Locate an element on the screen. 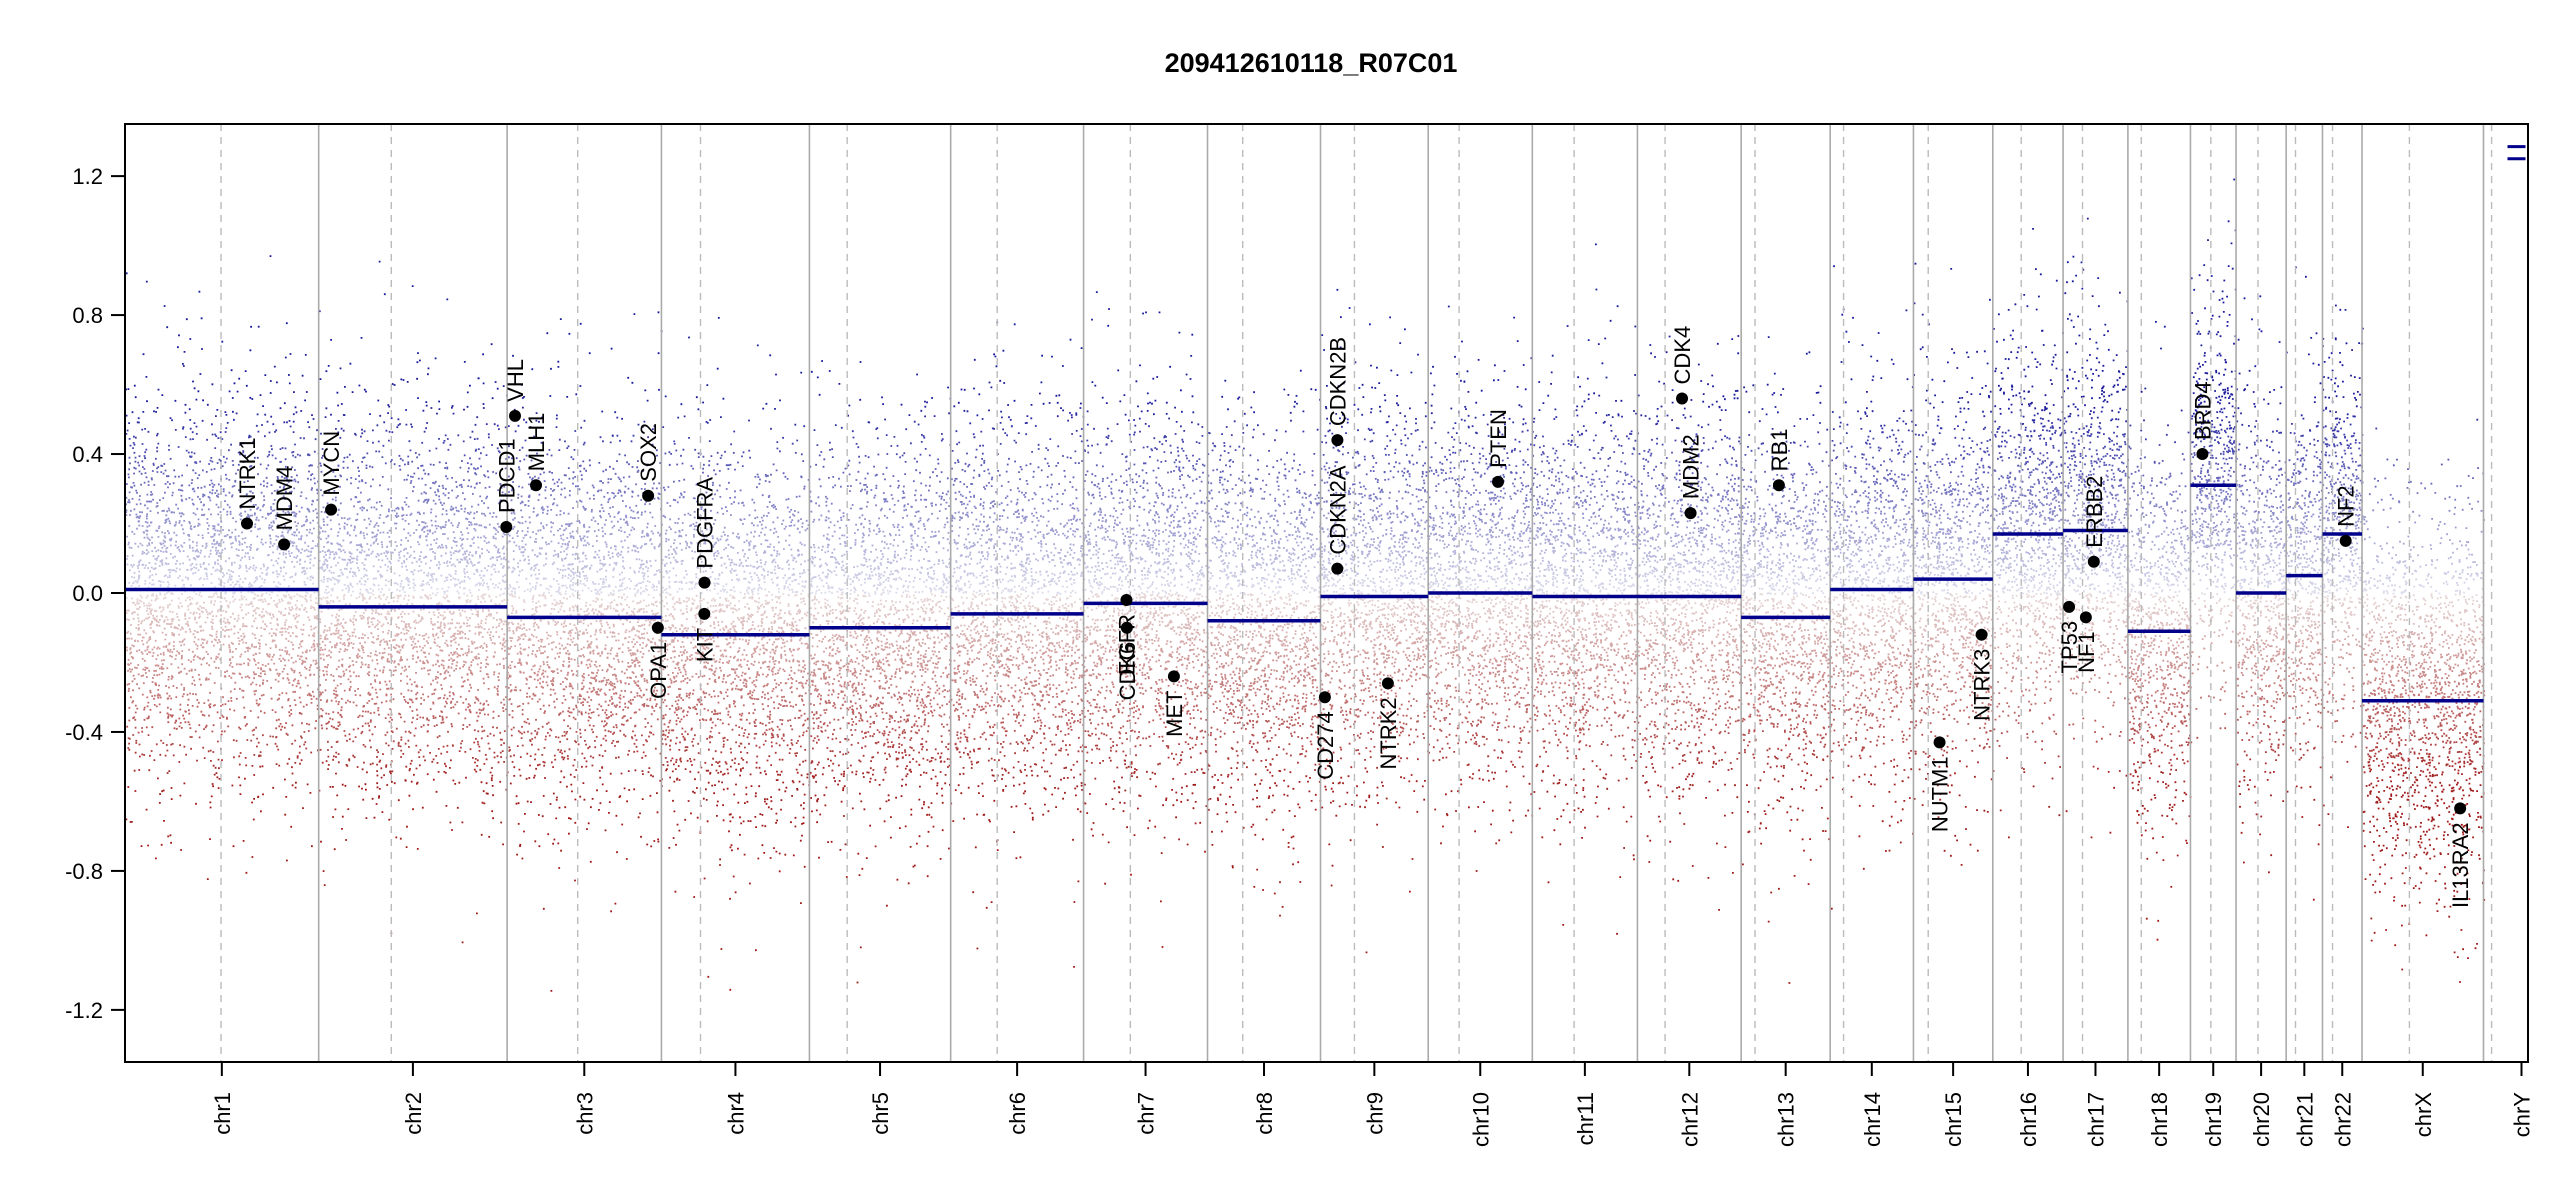 This screenshot has width=2550, height=1200. gene-marker-egfr is located at coordinates (1126, 599).